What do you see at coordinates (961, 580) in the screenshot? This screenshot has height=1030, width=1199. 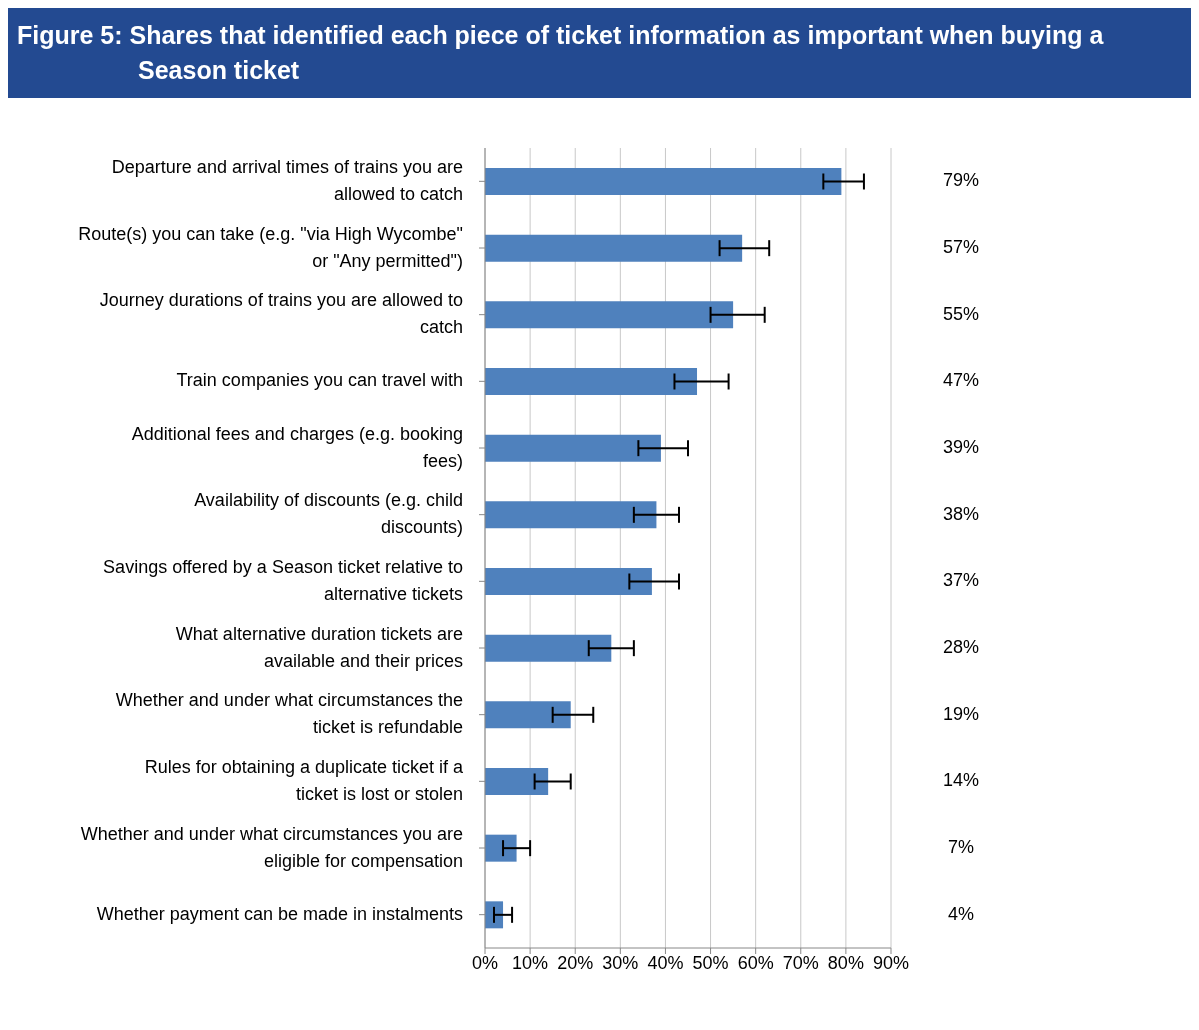 I see `data-label: 37%` at bounding box center [961, 580].